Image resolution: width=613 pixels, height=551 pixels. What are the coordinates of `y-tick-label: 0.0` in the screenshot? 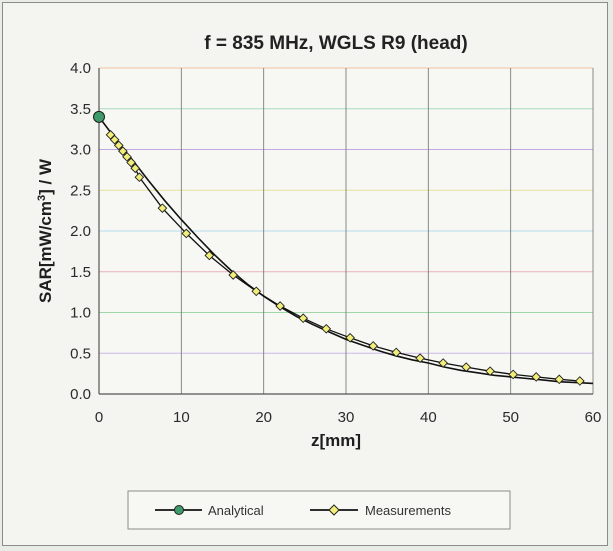 It's located at (80, 394).